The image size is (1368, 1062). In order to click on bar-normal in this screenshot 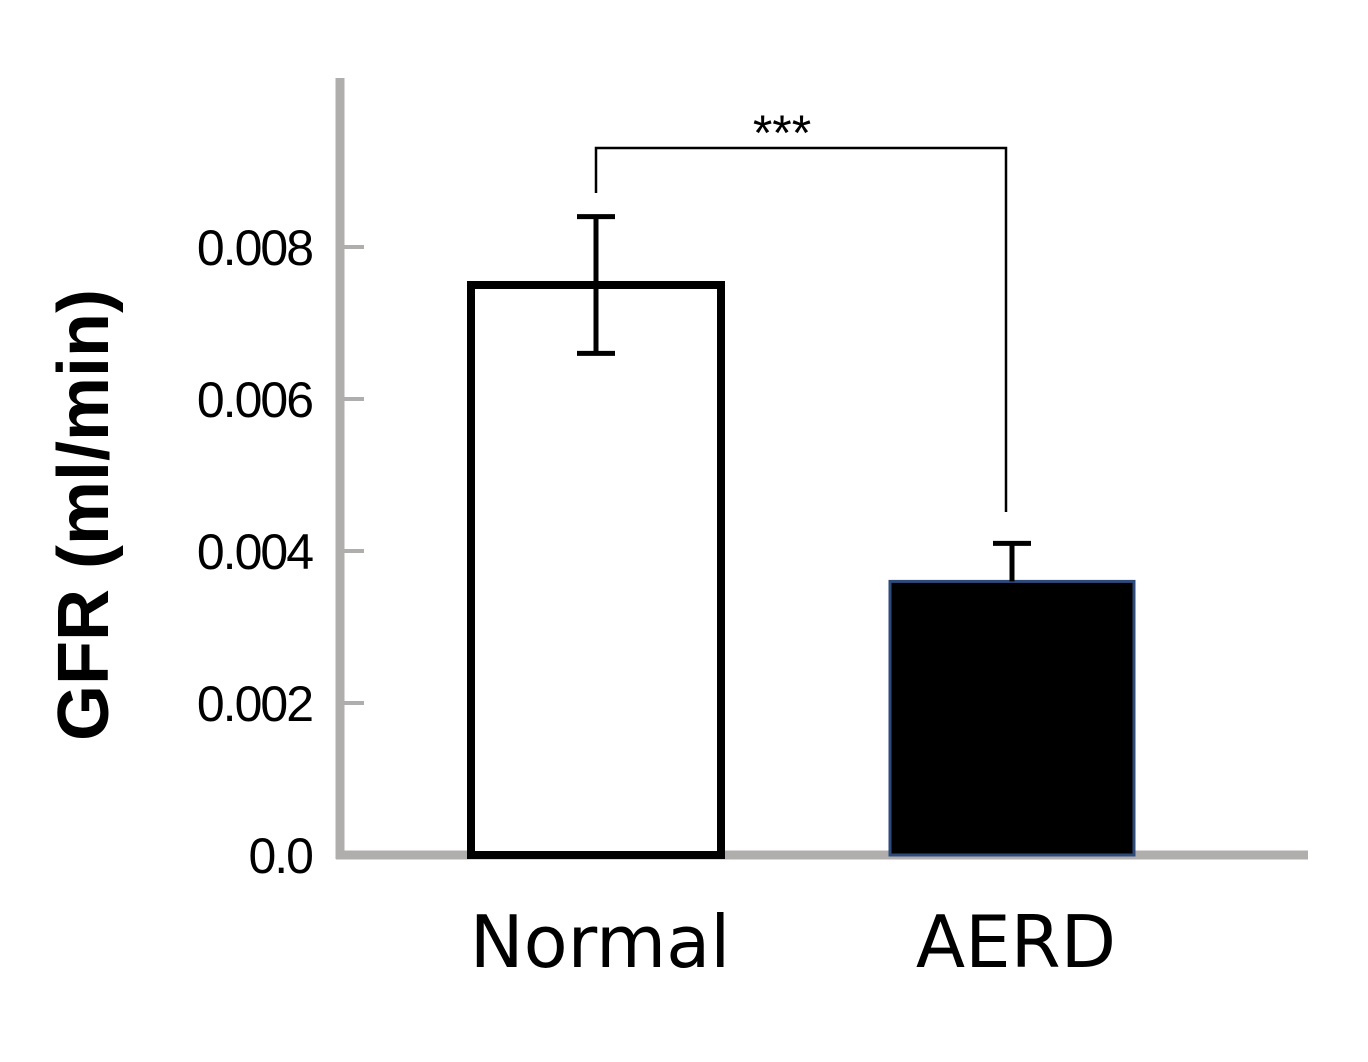, I will do `click(596, 570)`.